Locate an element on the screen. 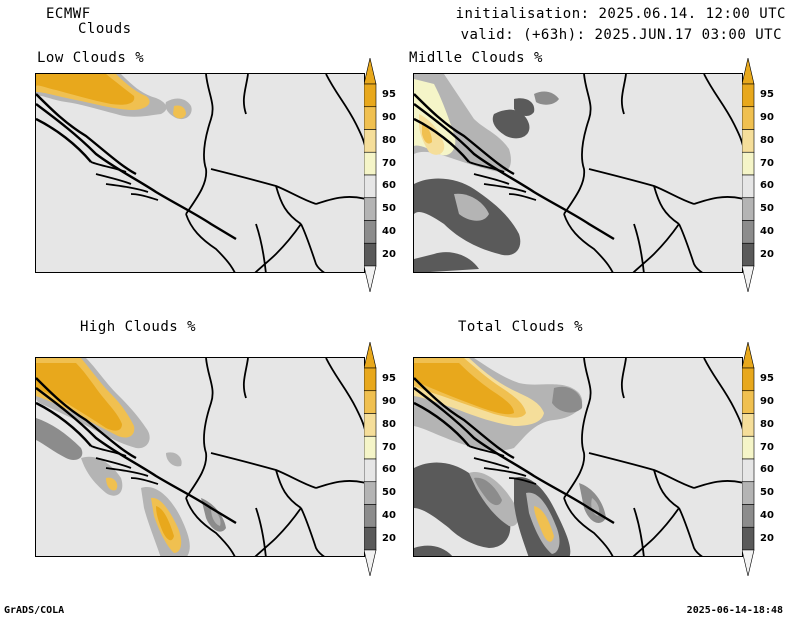 The height and width of the screenshot is (618, 800). middle-clouds-map is located at coordinates (578, 173).